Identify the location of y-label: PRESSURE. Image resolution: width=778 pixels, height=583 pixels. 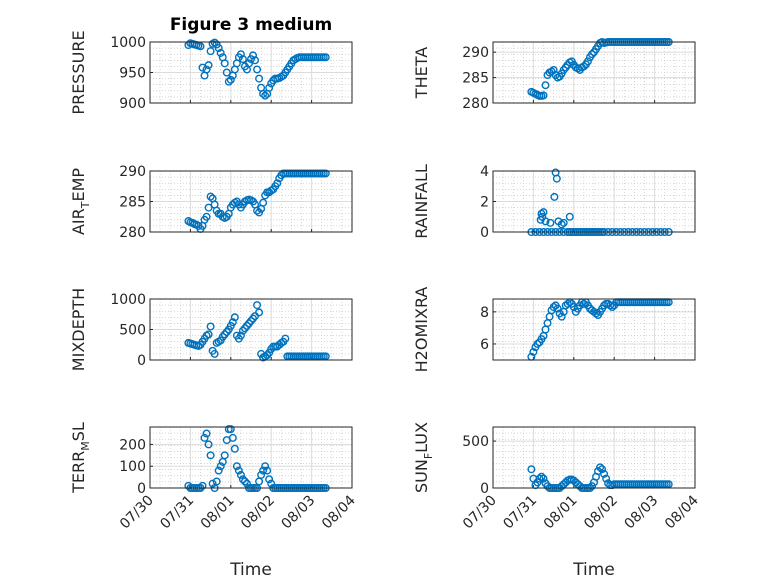
(78, 72).